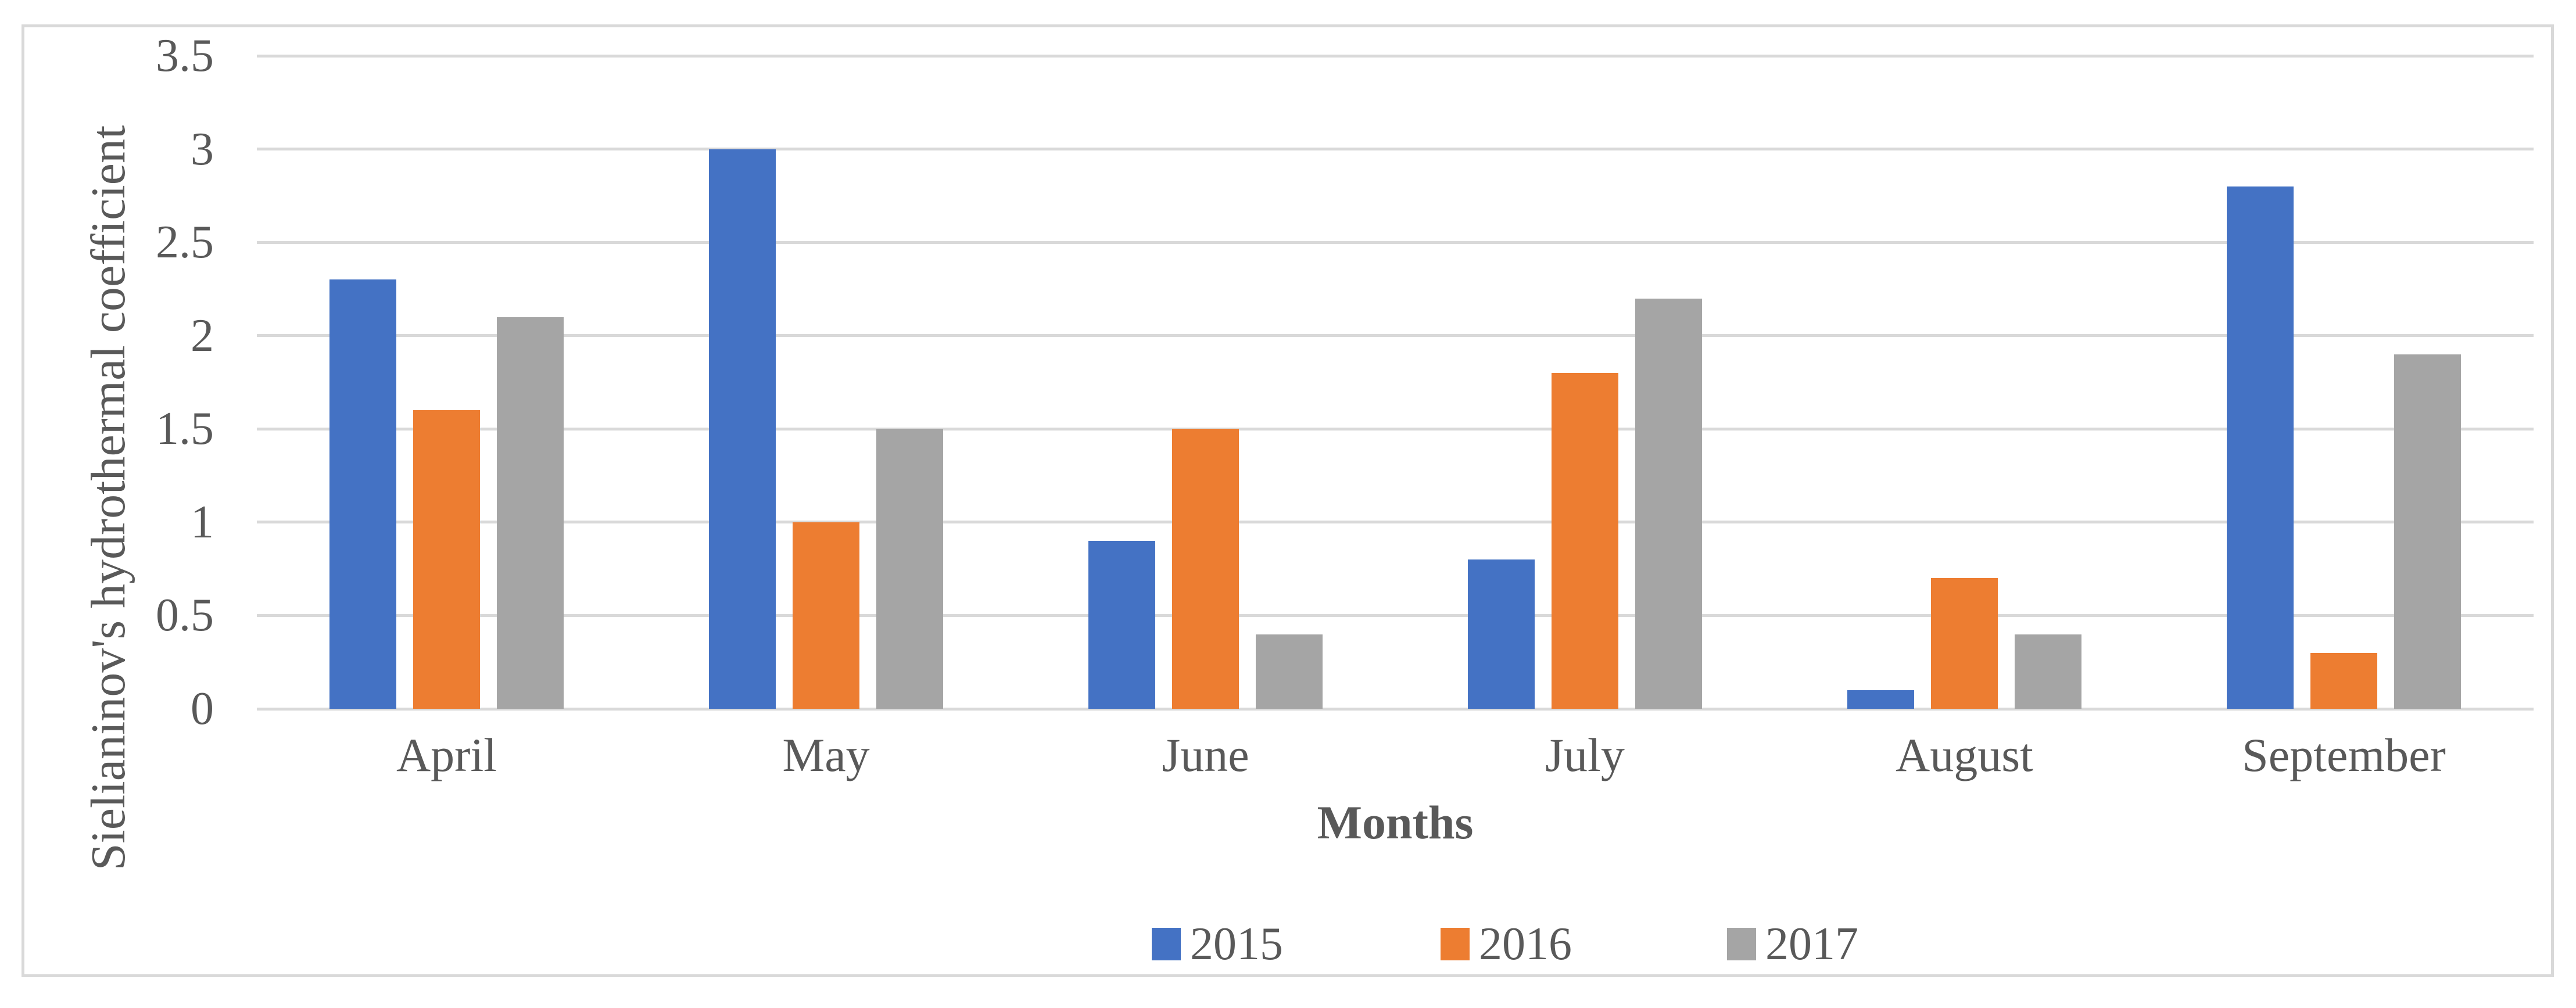 This screenshot has width=2576, height=1008. Describe the element at coordinates (185, 615) in the screenshot. I see `y-tick-label-0.5: 0.5` at that location.